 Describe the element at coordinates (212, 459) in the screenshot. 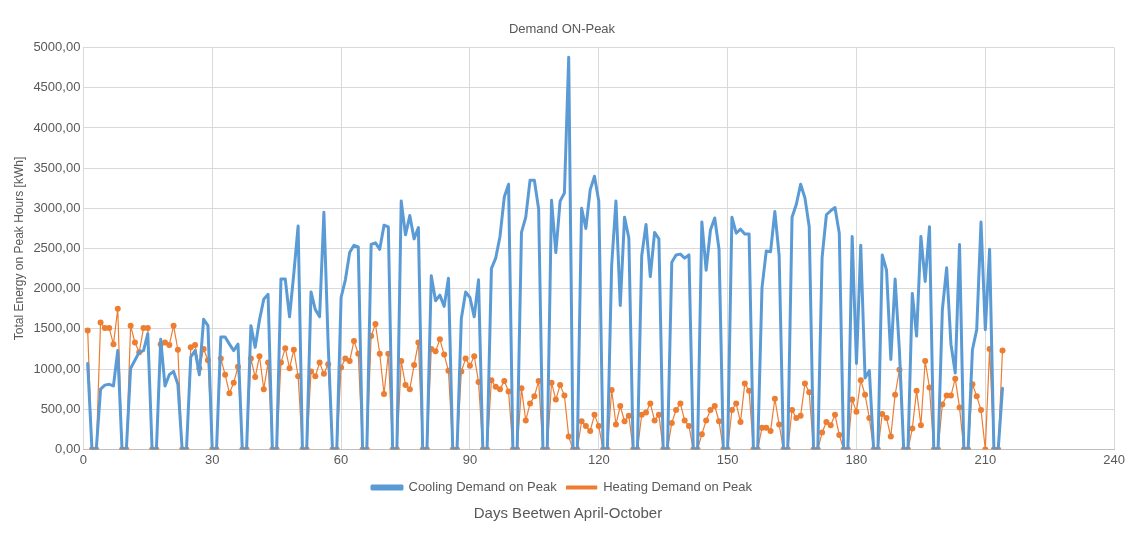

I see `x-tick-label: 30` at that location.